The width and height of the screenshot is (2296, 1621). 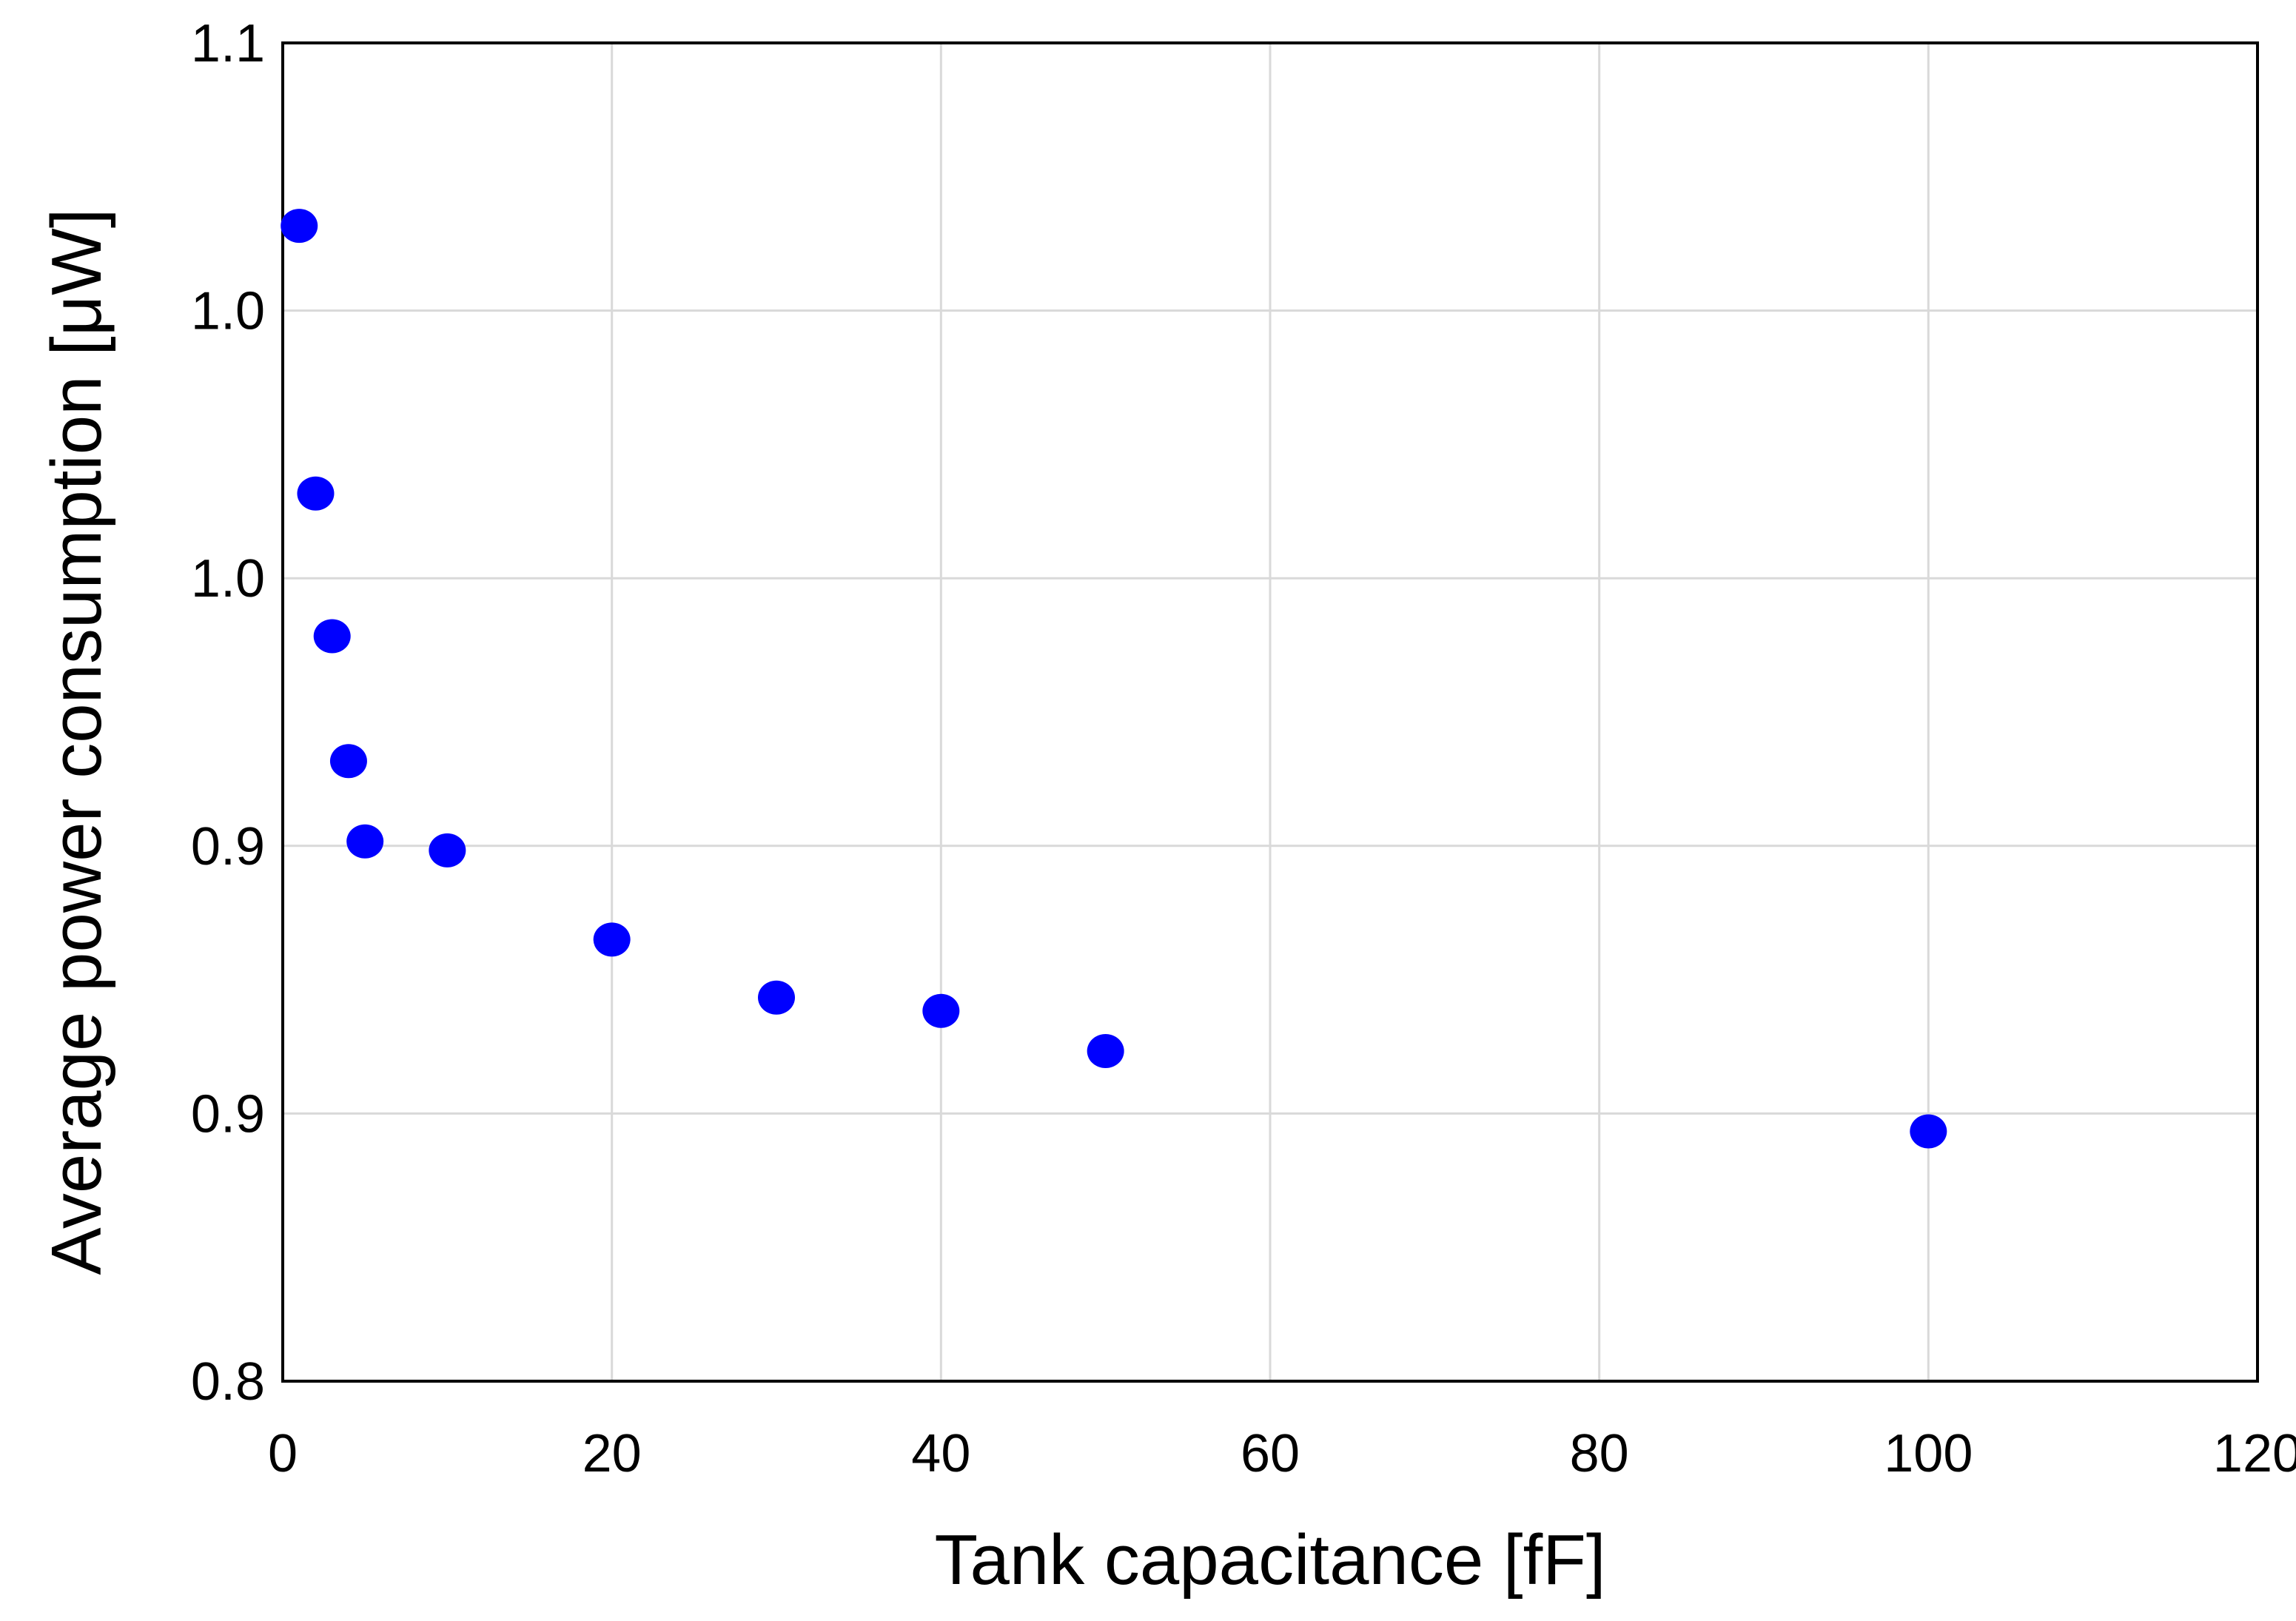 What do you see at coordinates (283, 1453) in the screenshot?
I see `x-tick-label: 0` at bounding box center [283, 1453].